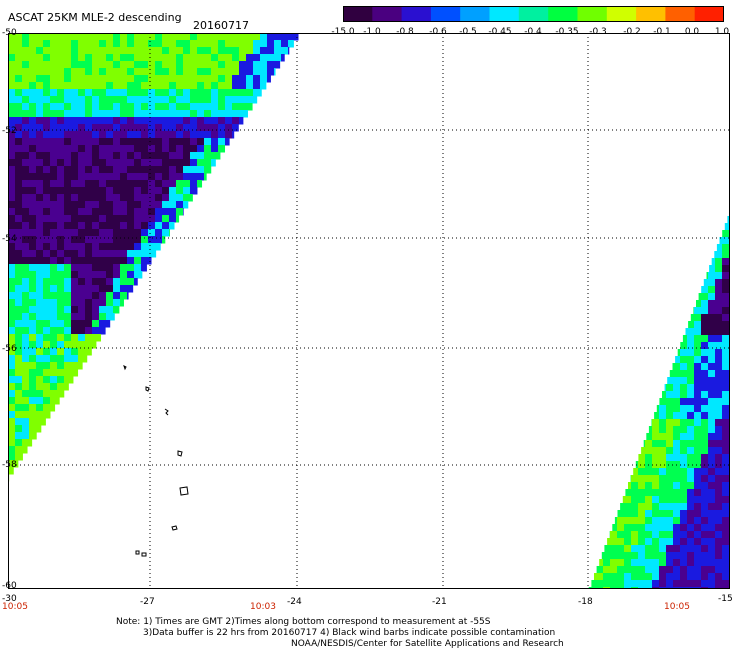  Describe the element at coordinates (475, 14) in the screenshot. I see `colorbar-segment` at that location.